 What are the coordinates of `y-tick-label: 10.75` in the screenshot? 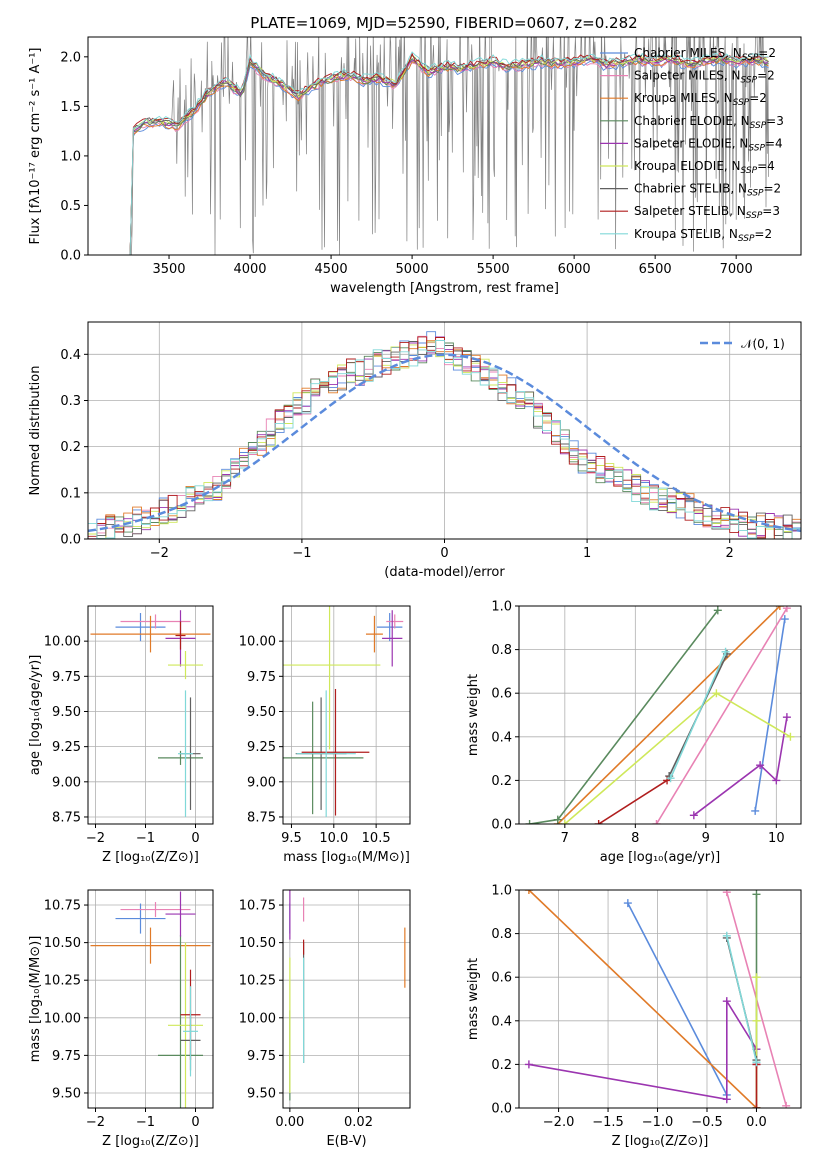 It's located at (257, 906).